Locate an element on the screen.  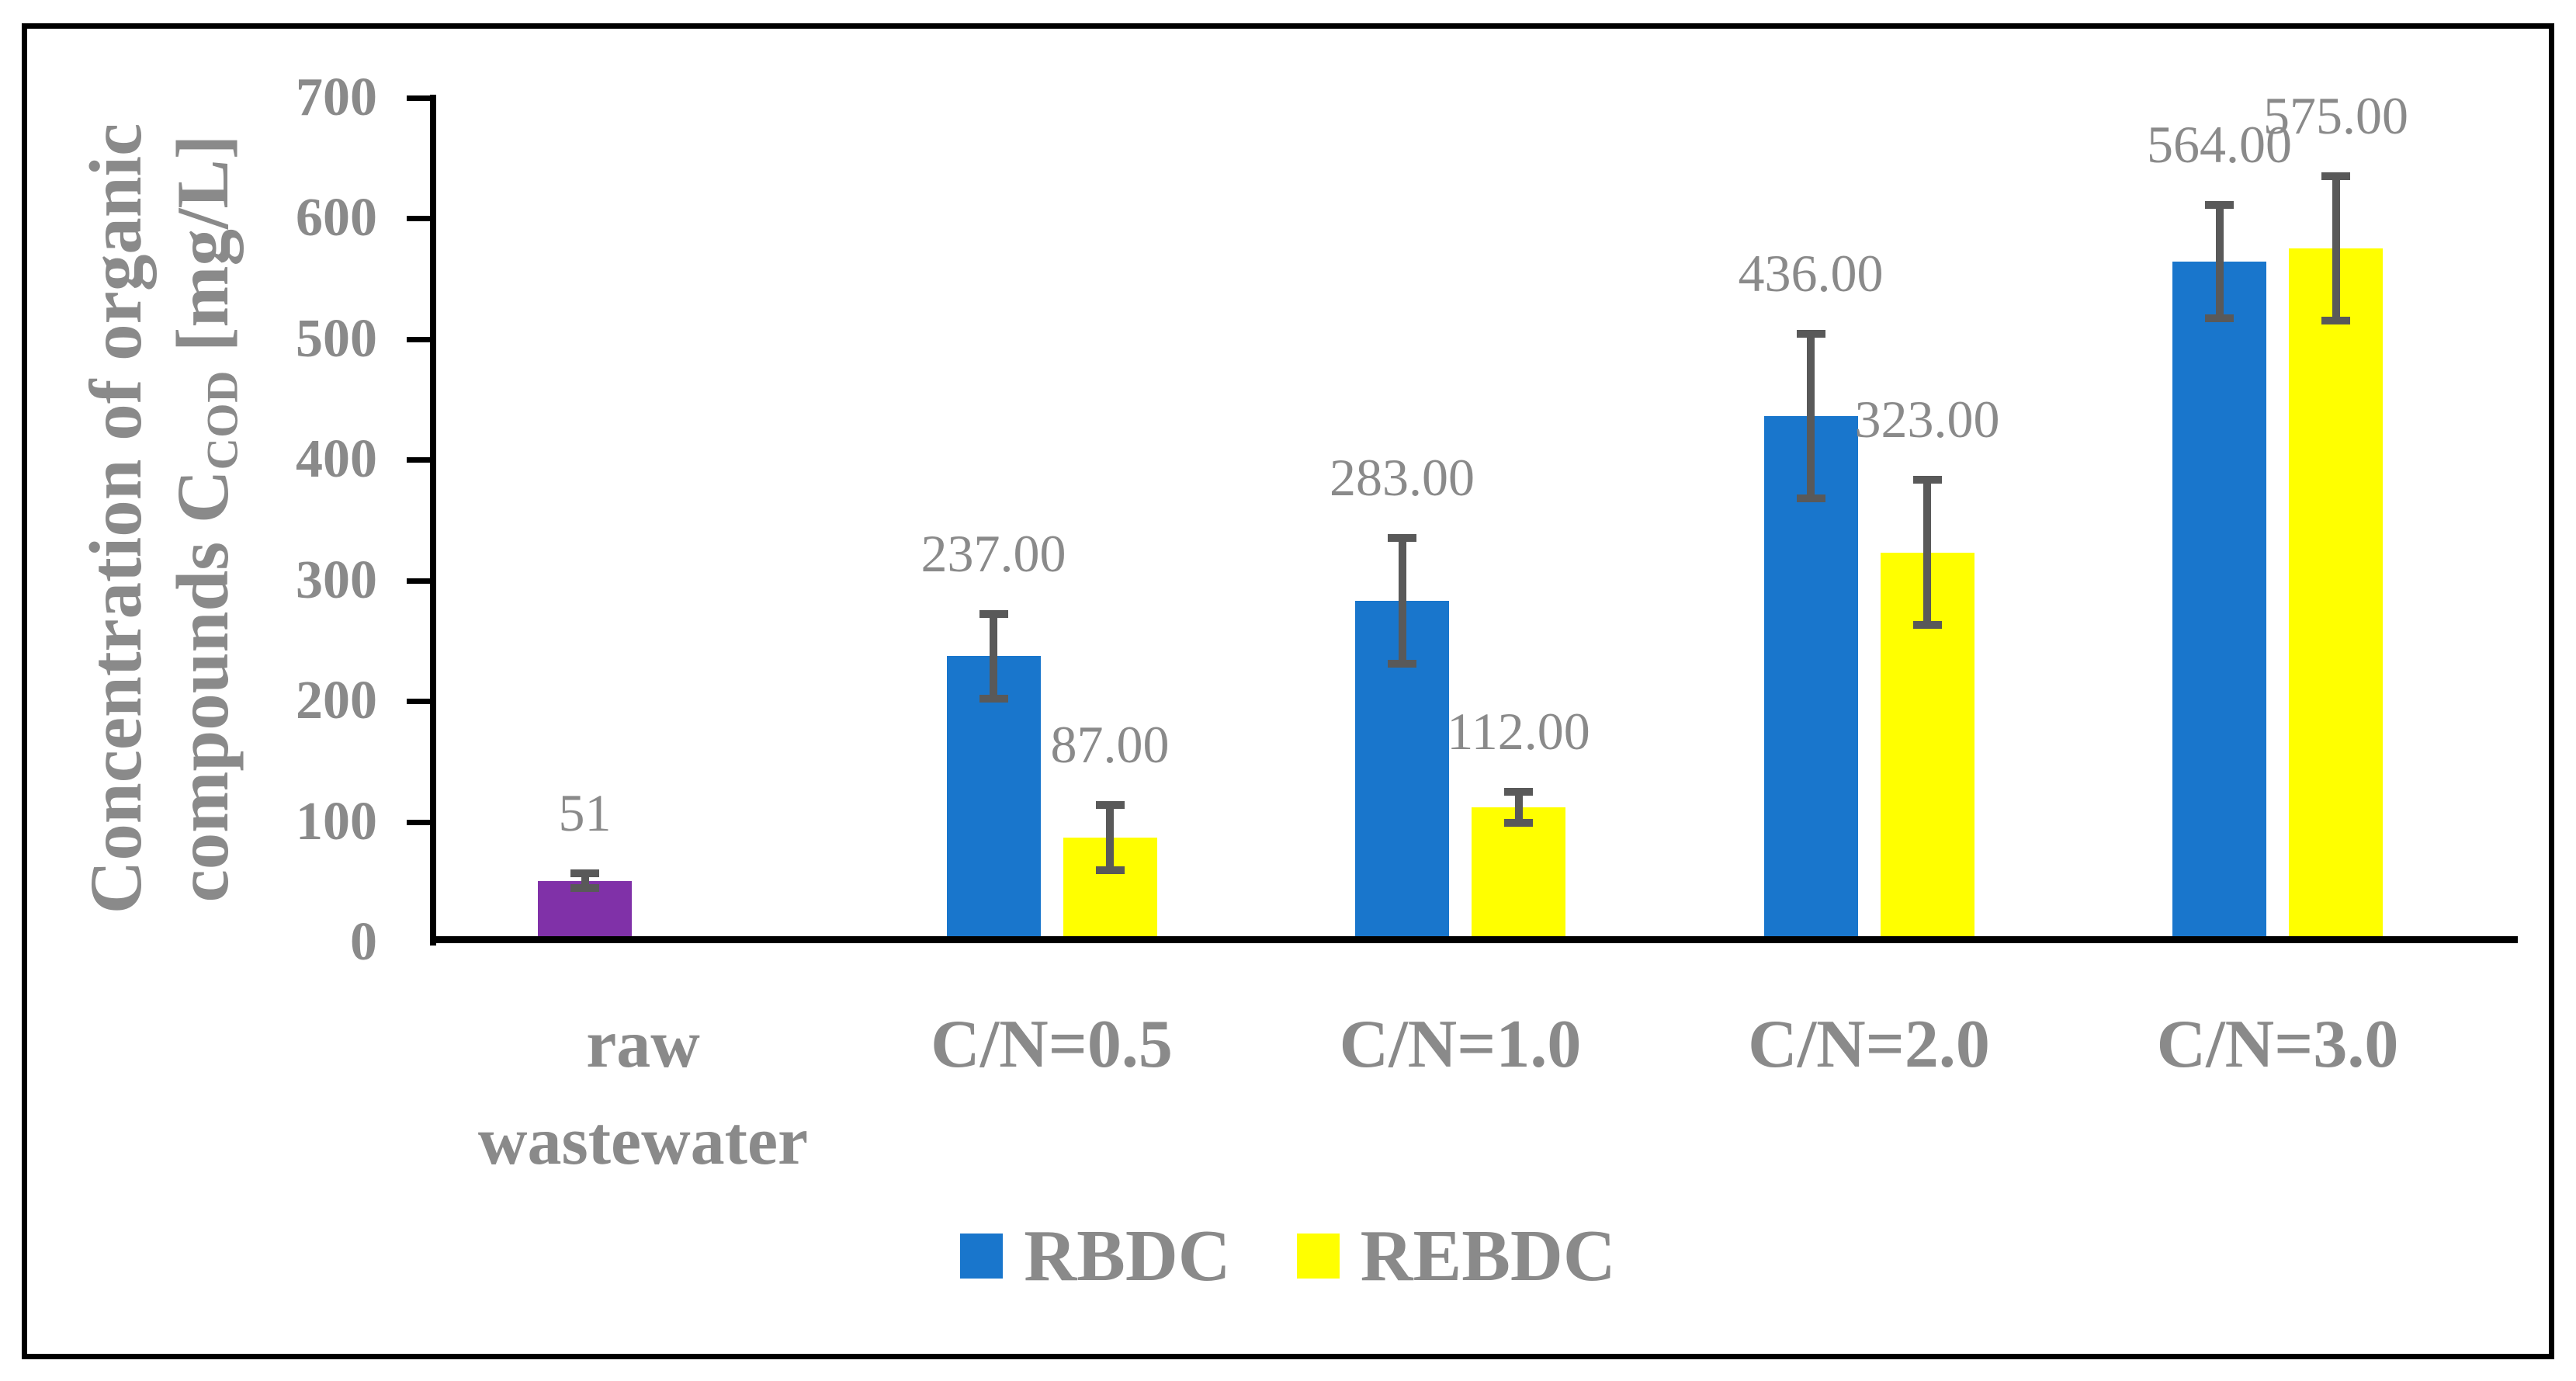
value-label-rebdc-2: 112.00 is located at coordinates (1518, 731).